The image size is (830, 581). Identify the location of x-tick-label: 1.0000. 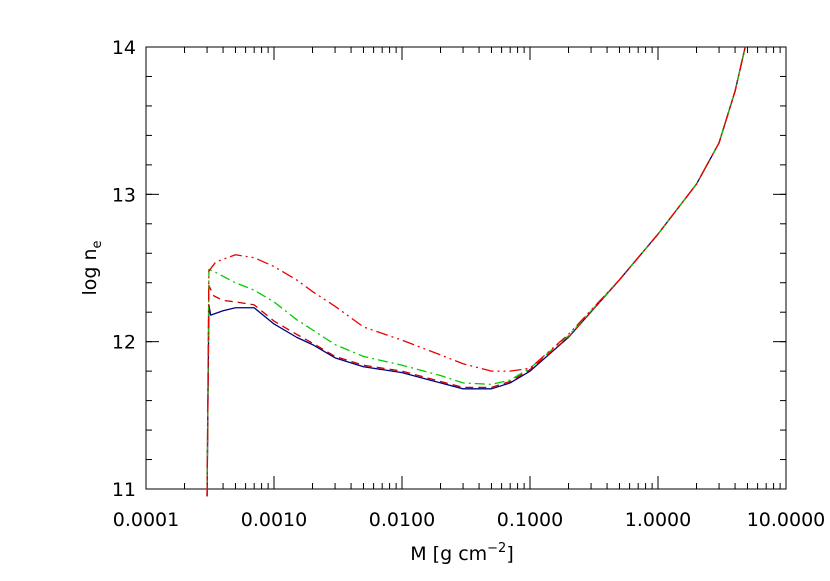
(658, 520).